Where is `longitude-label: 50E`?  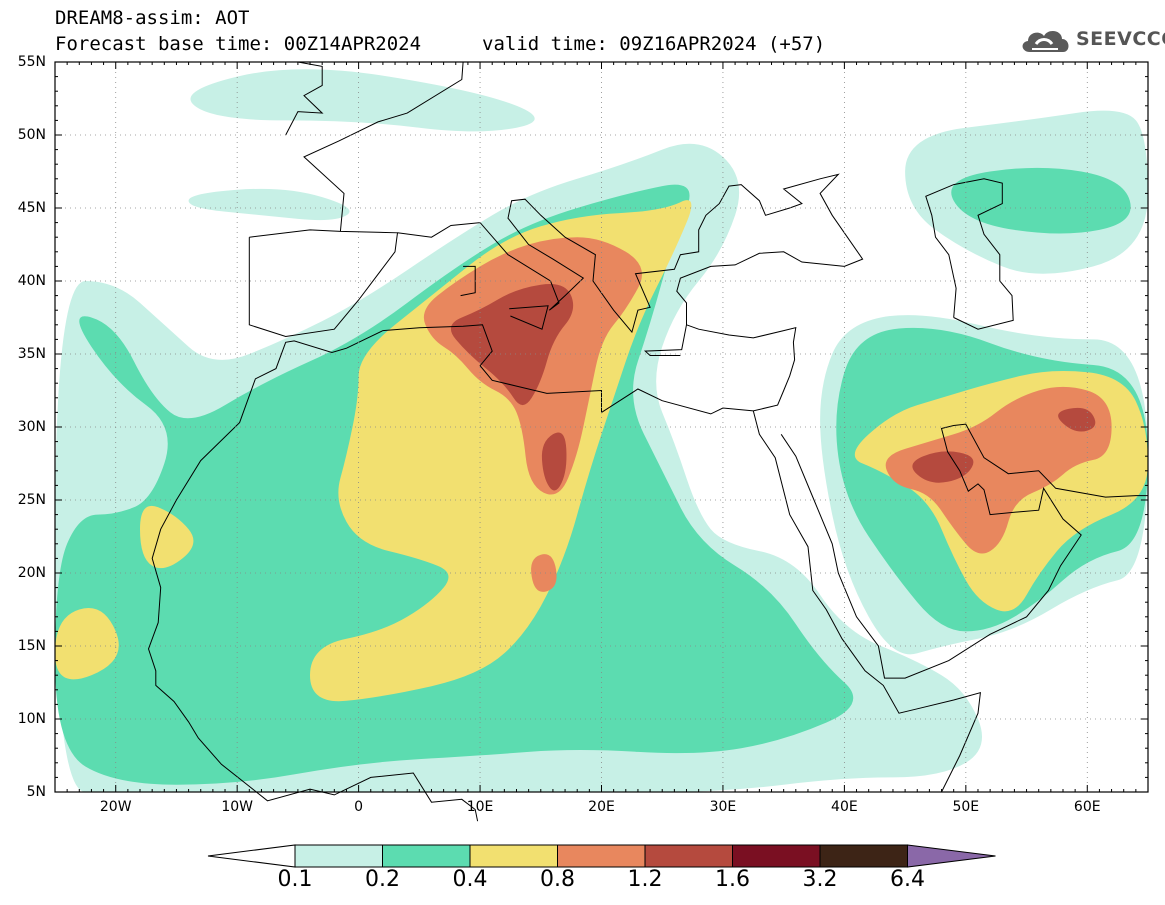 longitude-label: 50E is located at coordinates (966, 807).